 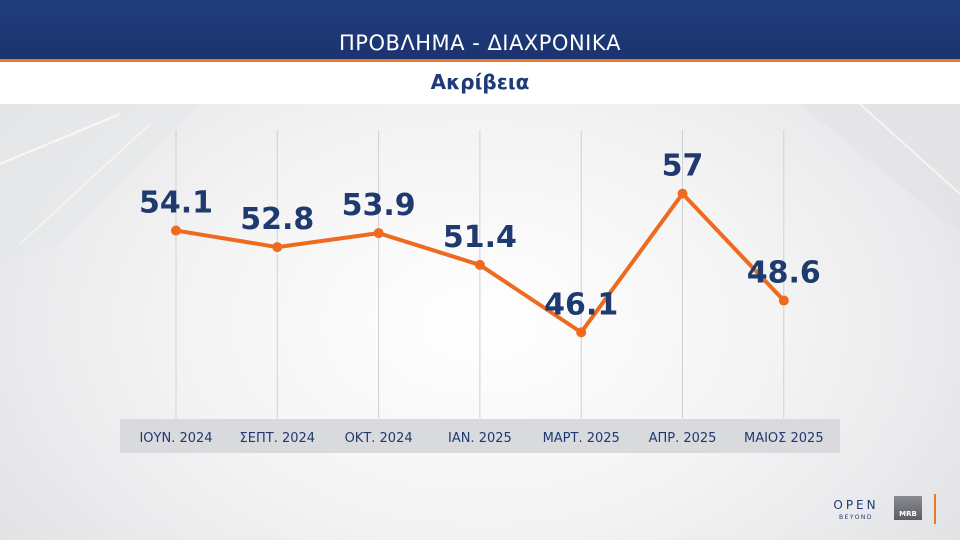 What do you see at coordinates (784, 273) in the screenshot?
I see `value-label: 48.6` at bounding box center [784, 273].